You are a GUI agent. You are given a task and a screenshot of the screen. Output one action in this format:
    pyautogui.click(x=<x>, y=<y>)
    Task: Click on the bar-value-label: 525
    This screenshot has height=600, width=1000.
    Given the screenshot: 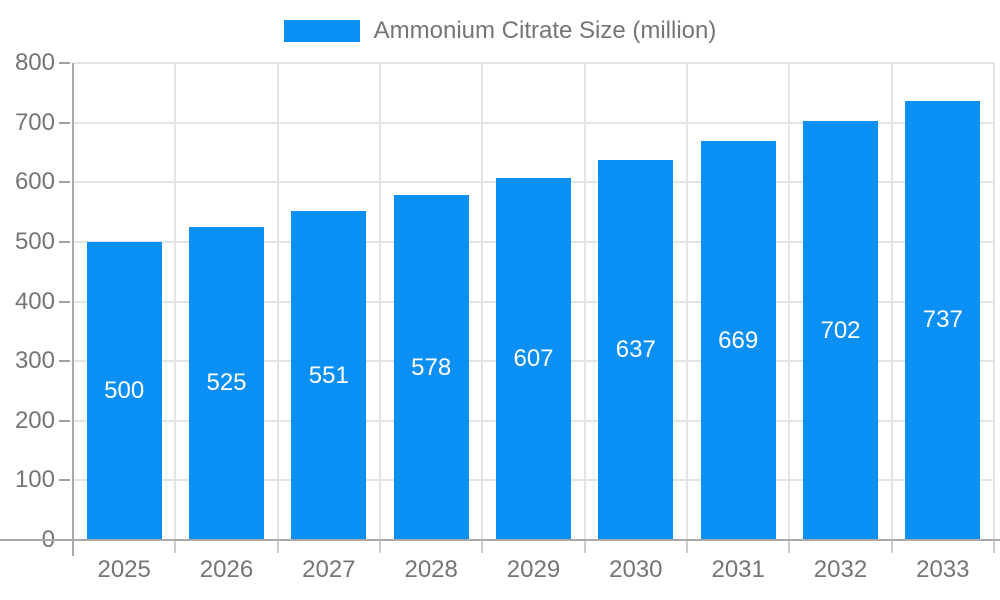 What is the action you would take?
    pyautogui.click(x=226, y=383)
    